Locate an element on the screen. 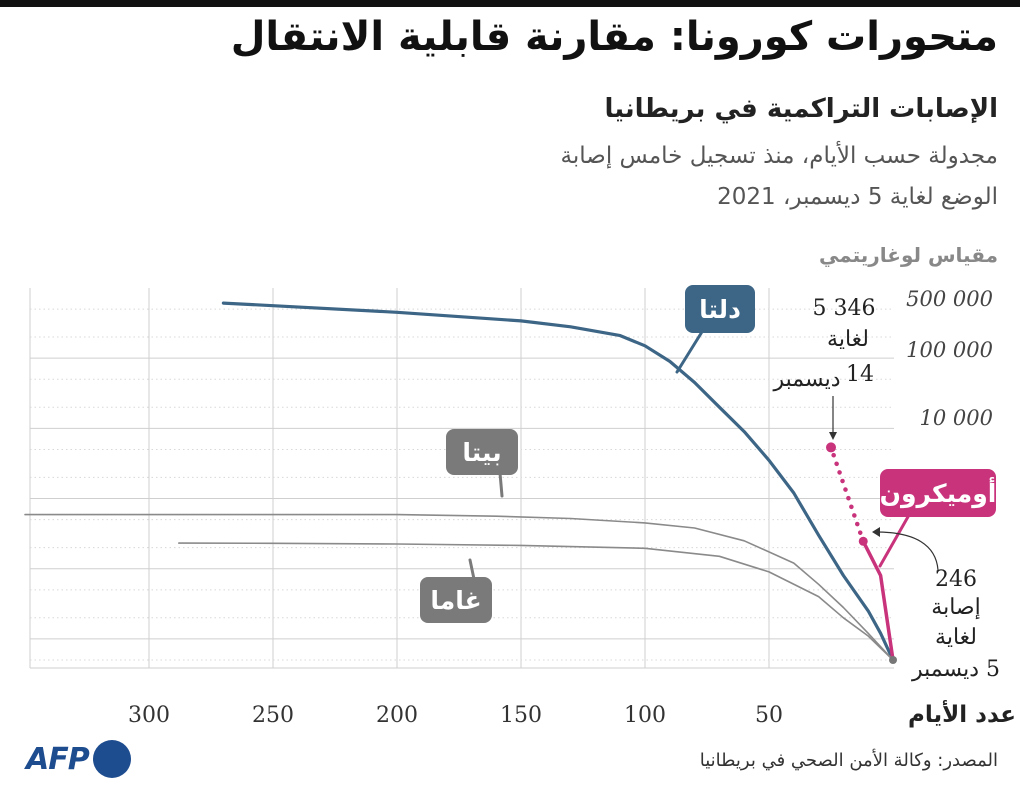  afp-logo-text: AFP is located at coordinates (58, 759).